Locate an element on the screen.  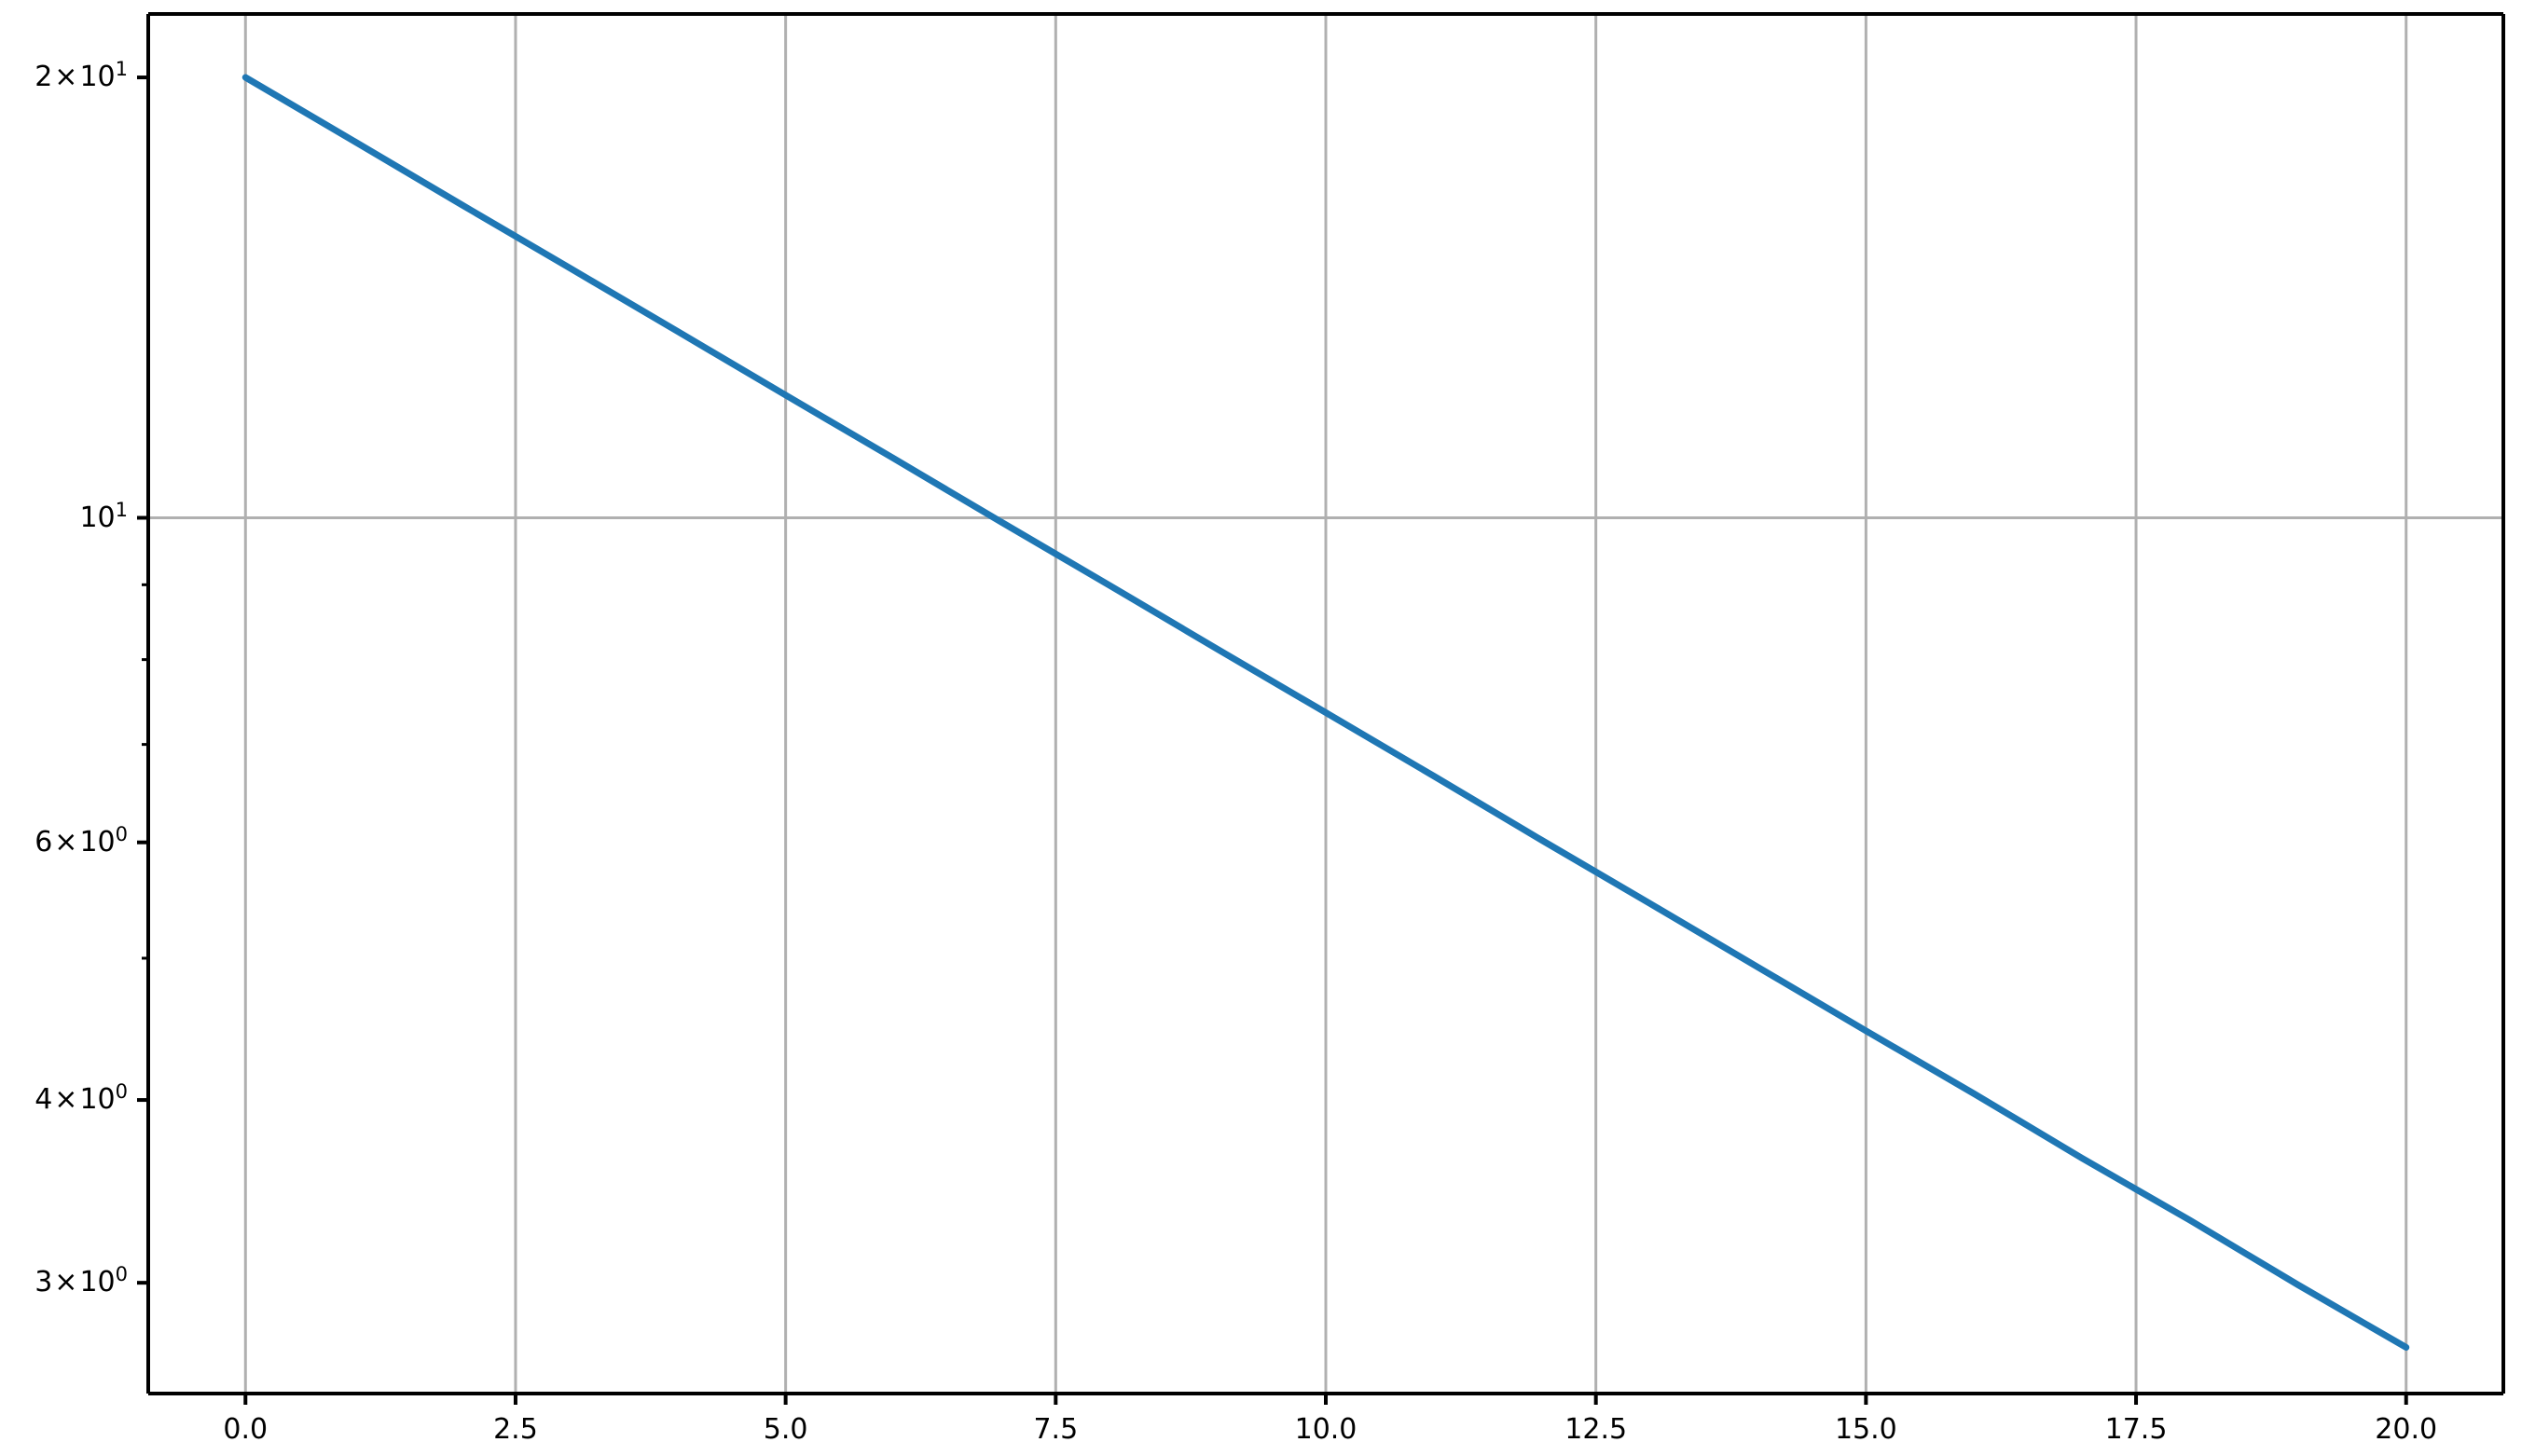
x-tick-label: 17.5 is located at coordinates (2136, 1429).